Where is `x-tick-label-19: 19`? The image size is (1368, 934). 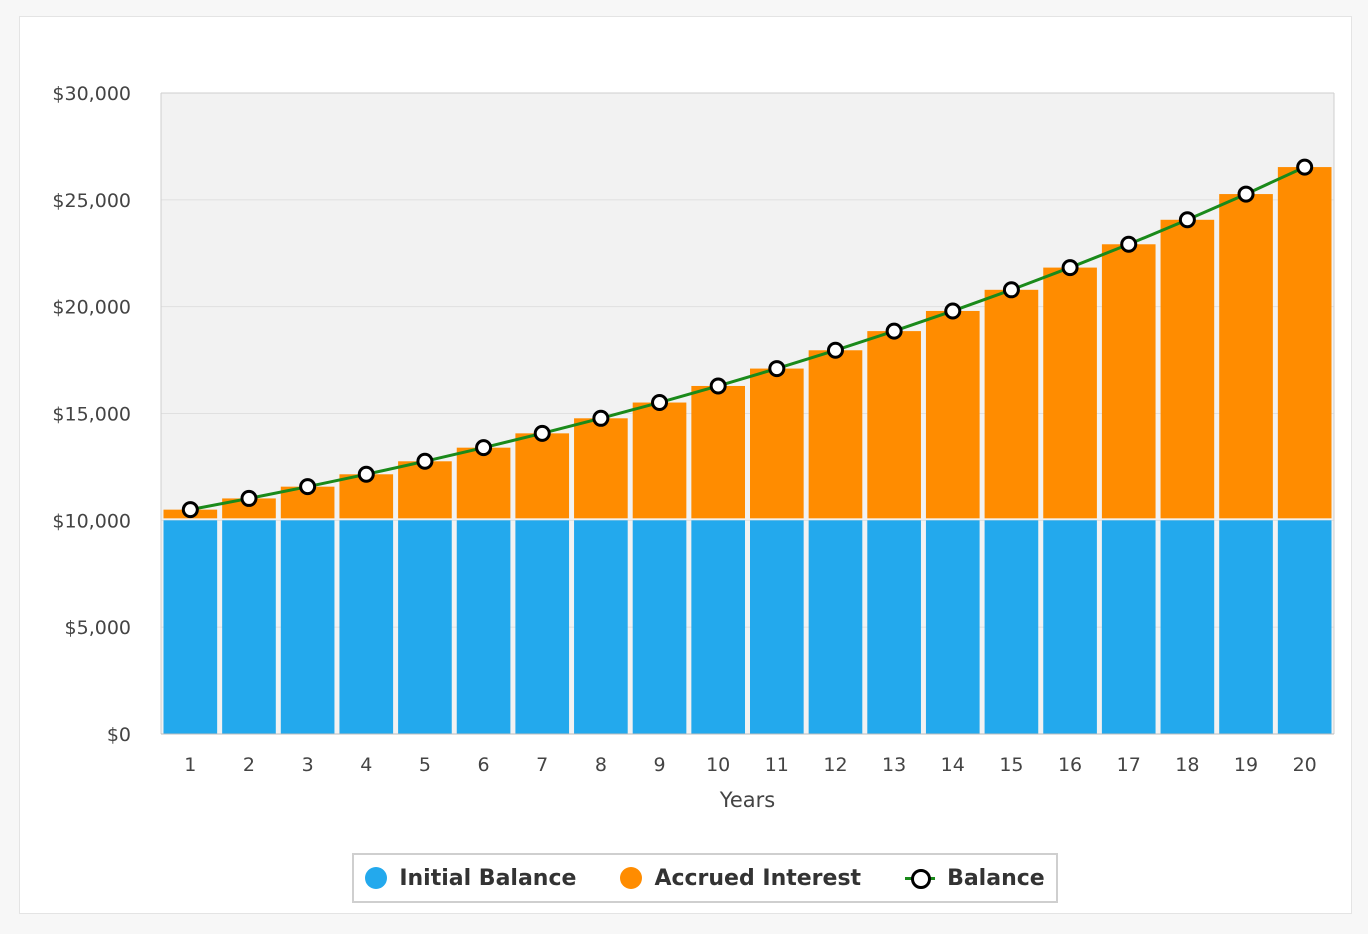
x-tick-label-19: 19 is located at coordinates (1246, 765).